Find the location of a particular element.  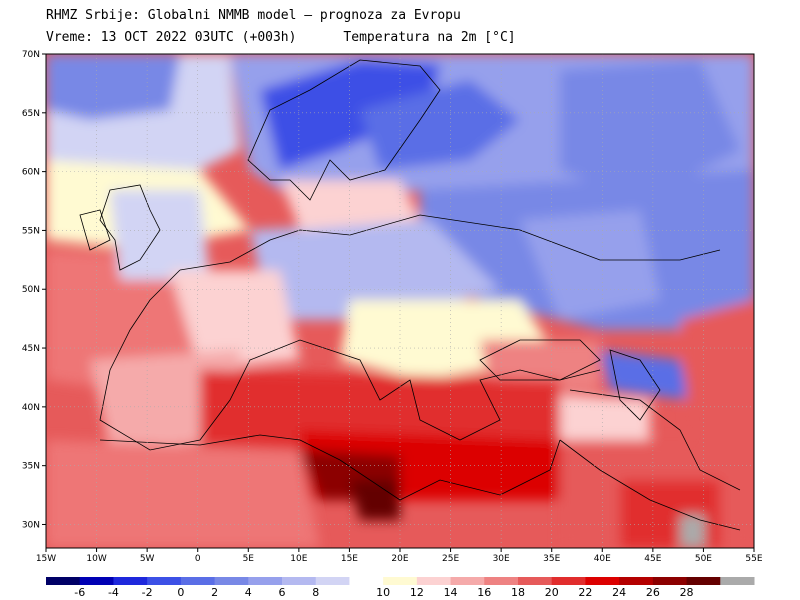

colorbar-label: 2 is located at coordinates (214, 592).